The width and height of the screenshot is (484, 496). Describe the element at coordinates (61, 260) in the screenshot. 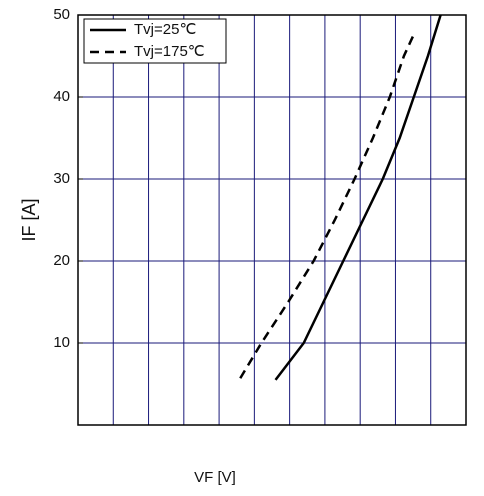

I see `y-tick-label: 20` at that location.